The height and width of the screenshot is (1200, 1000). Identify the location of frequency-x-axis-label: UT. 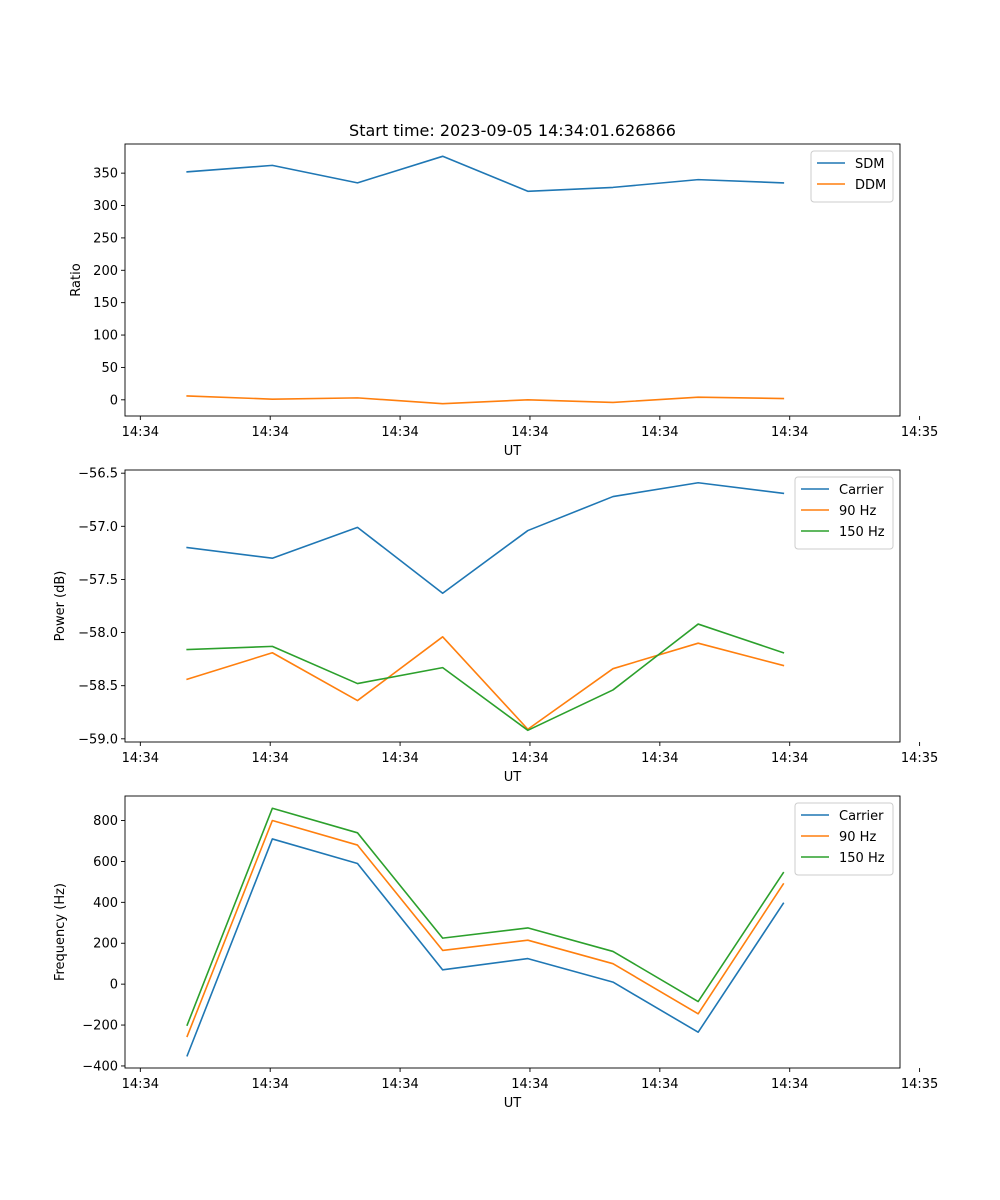
(513, 1103).